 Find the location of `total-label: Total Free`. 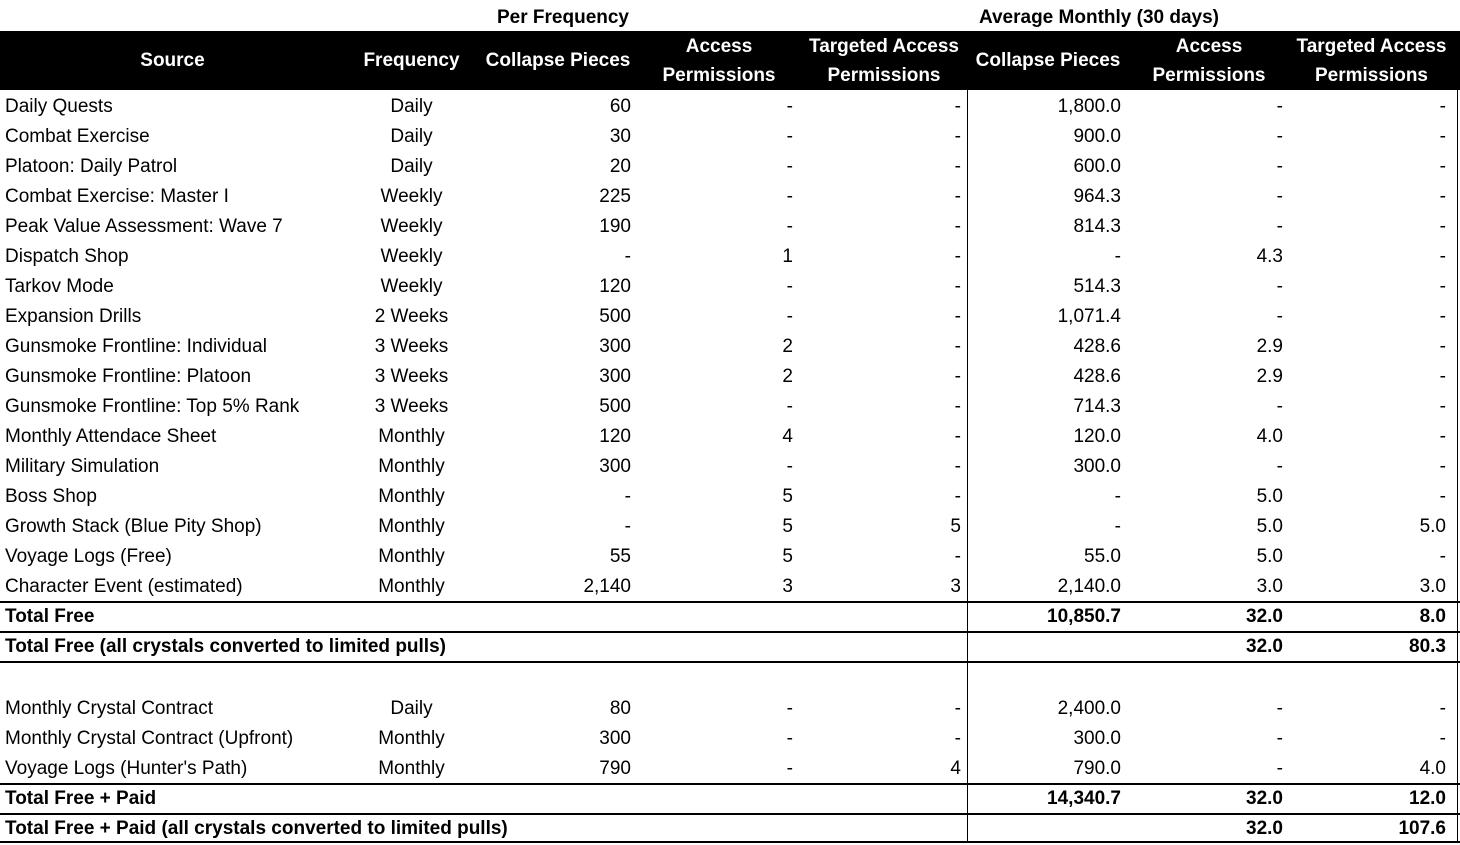

total-label: Total Free is located at coordinates (50, 616).